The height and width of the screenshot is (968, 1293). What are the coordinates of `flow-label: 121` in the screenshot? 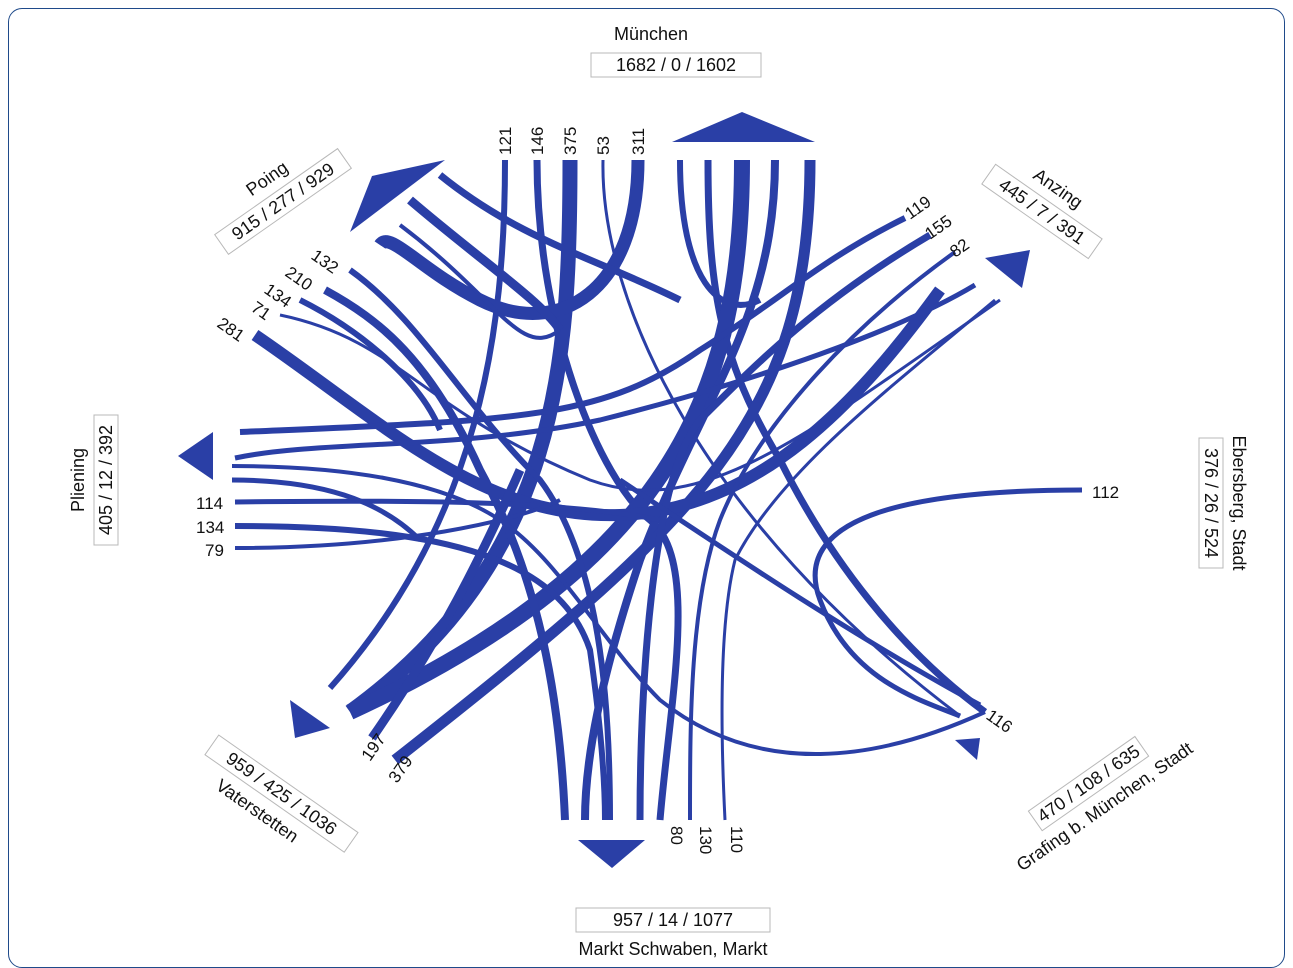 It's located at (505, 141).